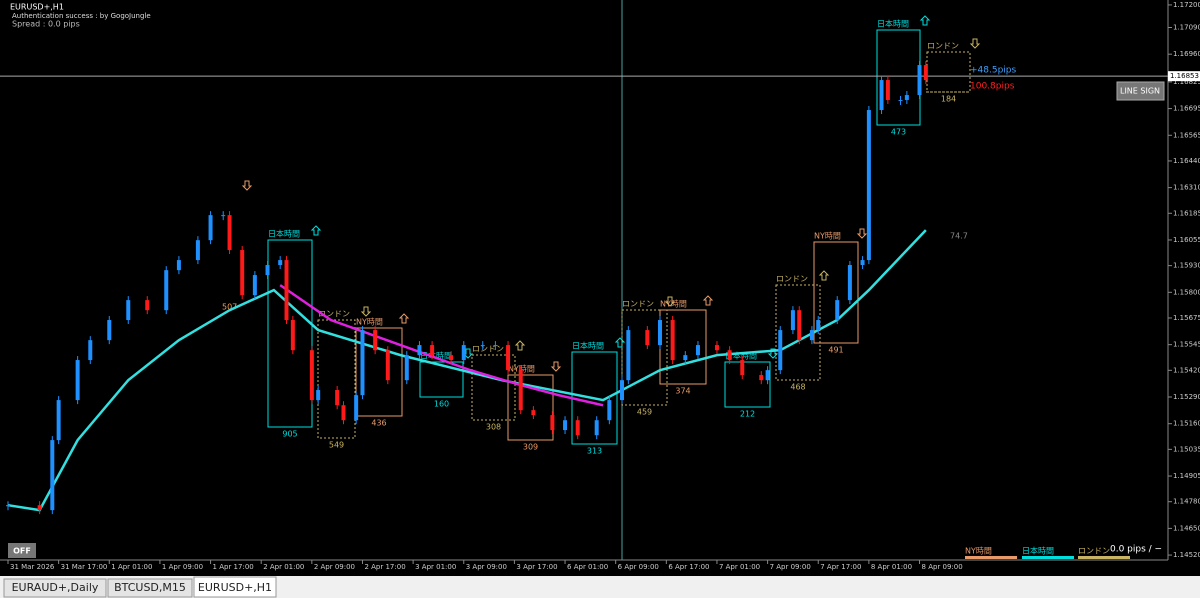 The height and width of the screenshot is (598, 1200). What do you see at coordinates (378, 423) in the screenshot?
I see `session-pips: 436` at bounding box center [378, 423].